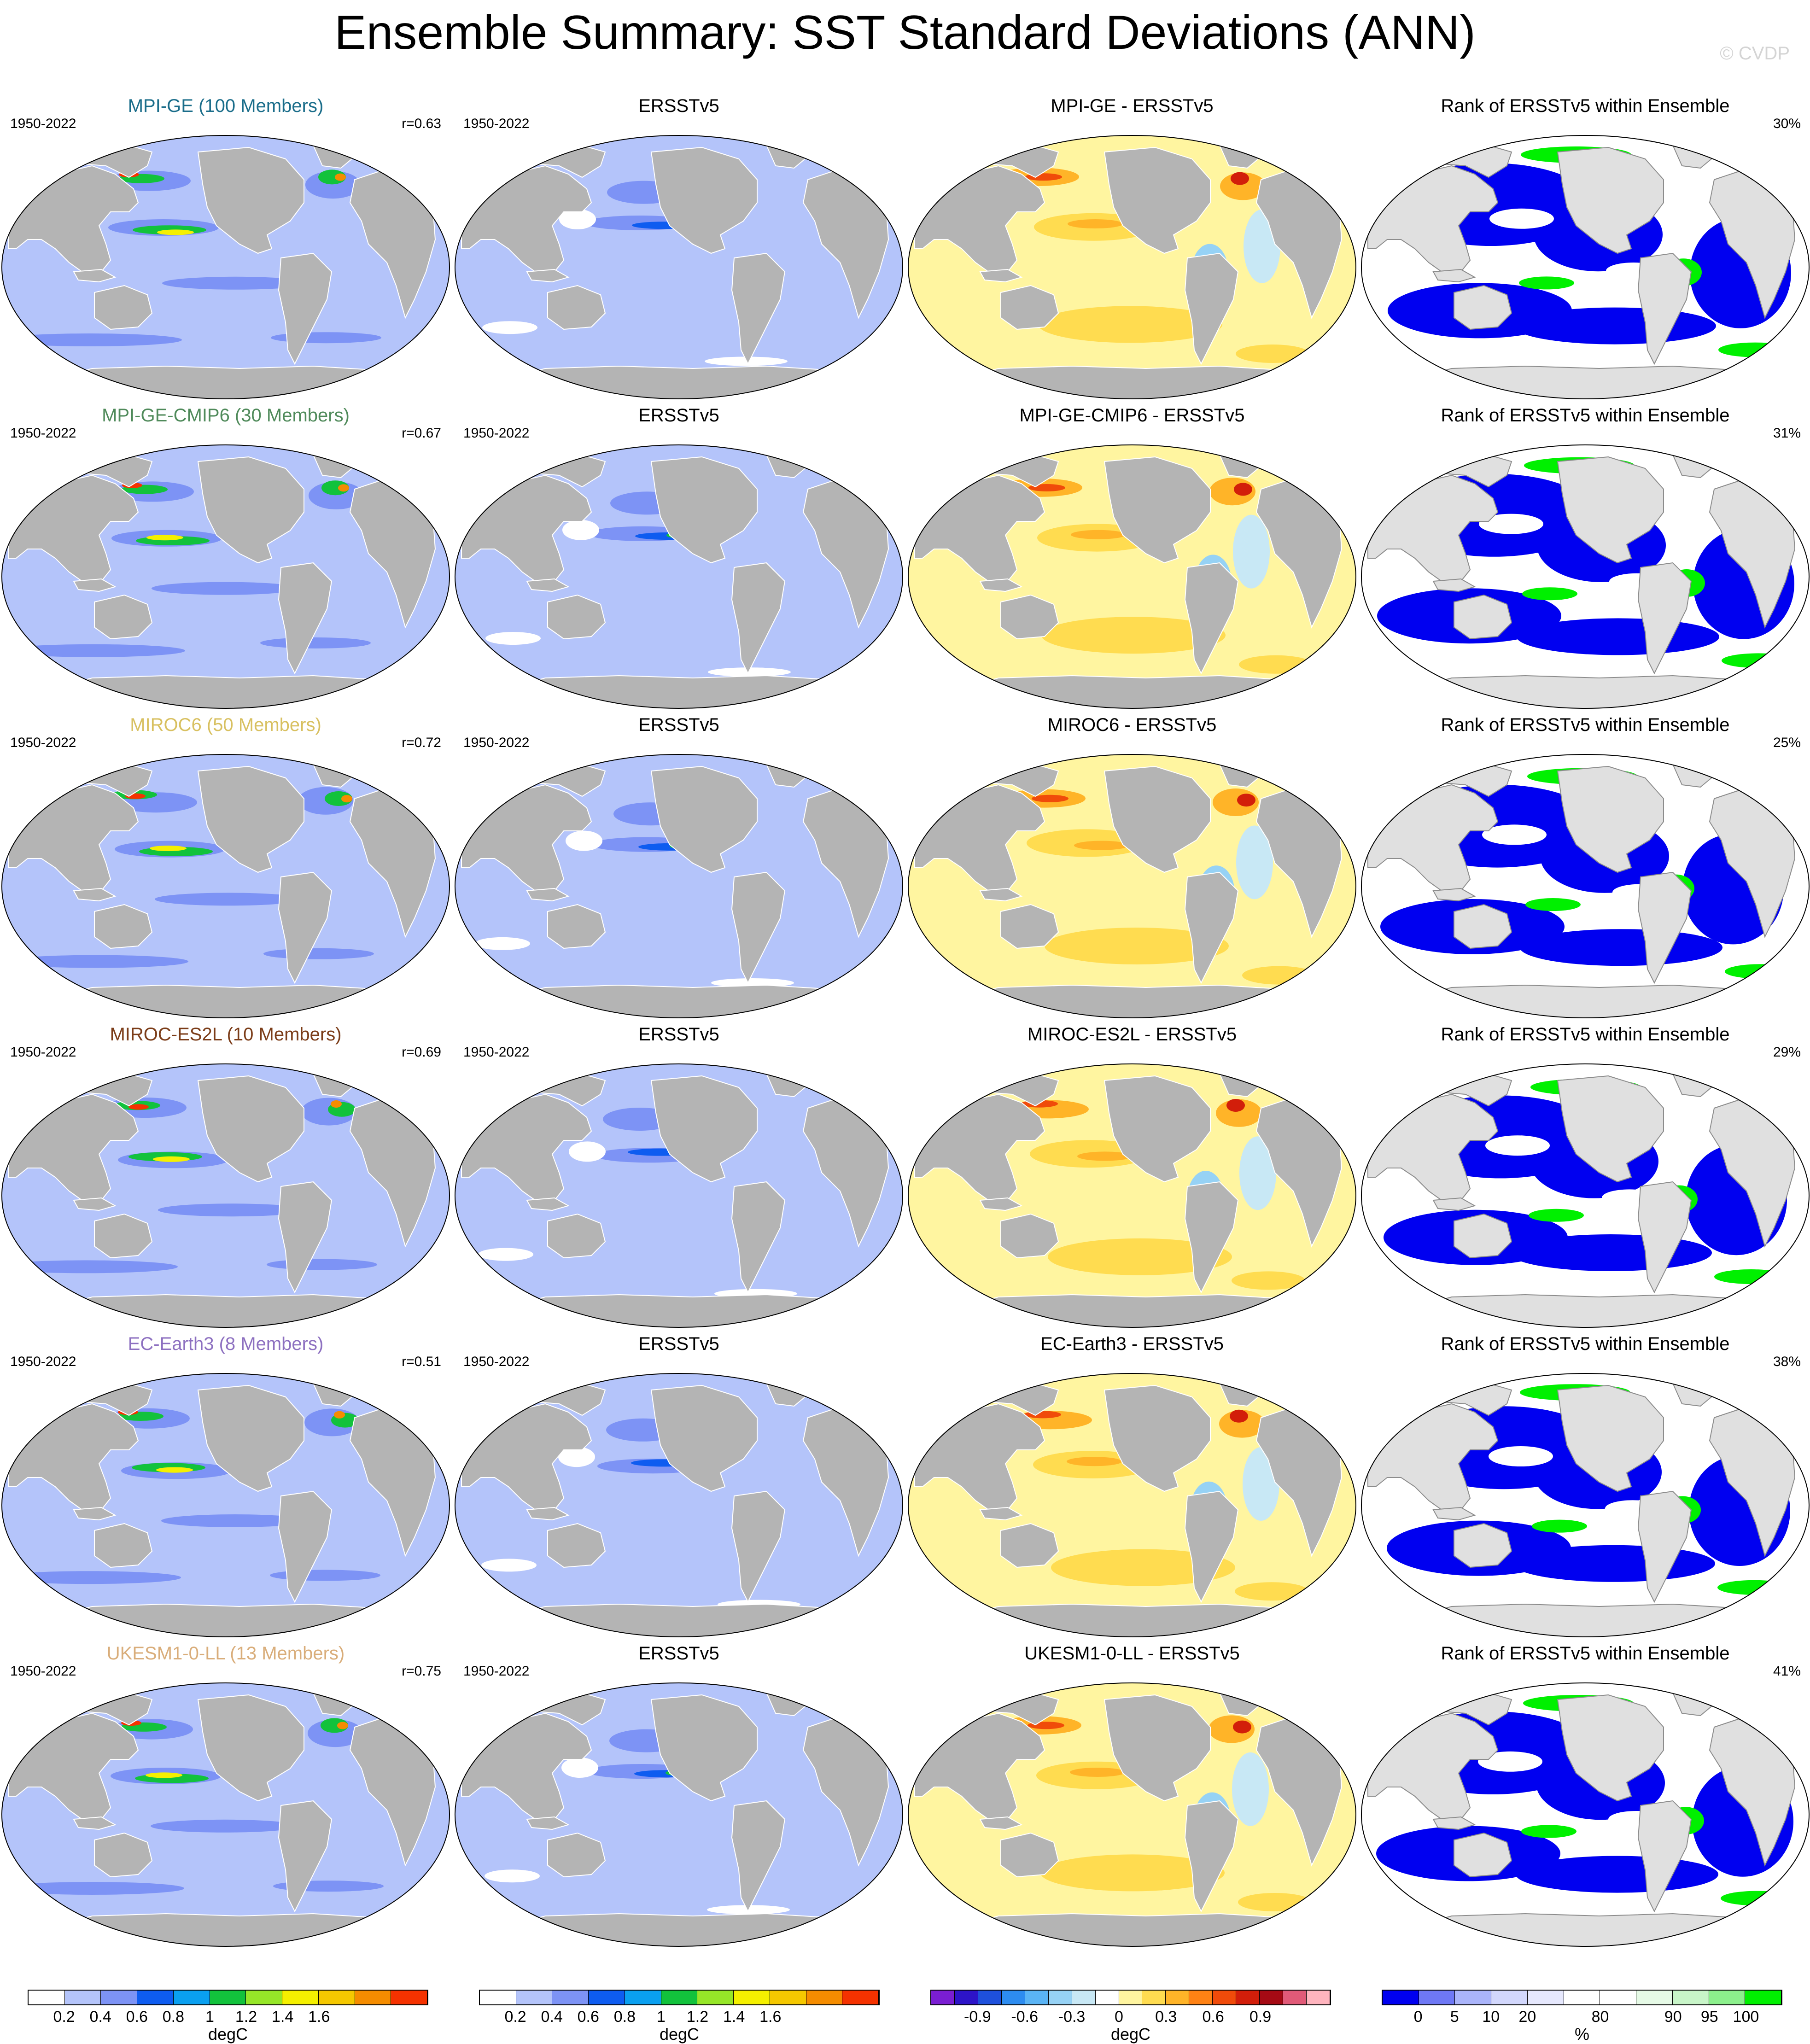 This screenshot has height=2044, width=1810. Describe the element at coordinates (1600, 2017) in the screenshot. I see `colorbar-tick-label: 80` at that location.